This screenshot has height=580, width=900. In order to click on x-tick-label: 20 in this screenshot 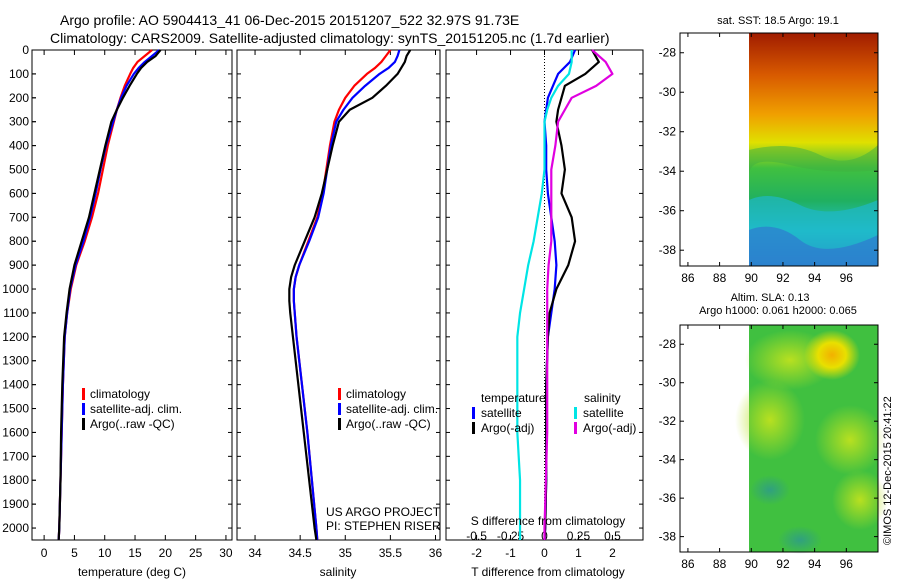, I will do `click(166, 553)`.